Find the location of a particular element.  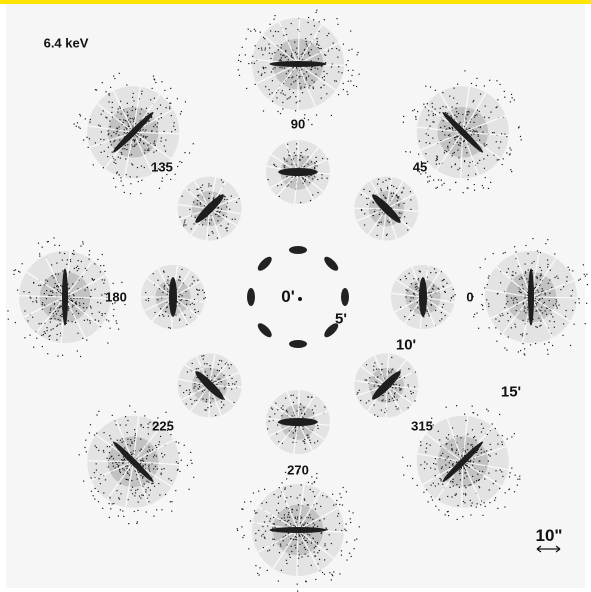

angle-label-270: 270 is located at coordinates (298, 470).